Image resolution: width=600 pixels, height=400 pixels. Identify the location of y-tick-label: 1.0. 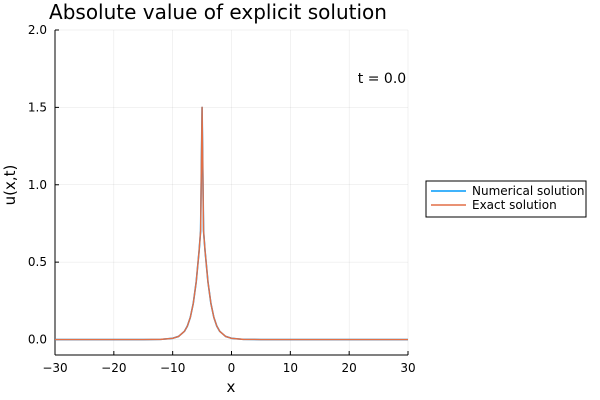
(37, 185).